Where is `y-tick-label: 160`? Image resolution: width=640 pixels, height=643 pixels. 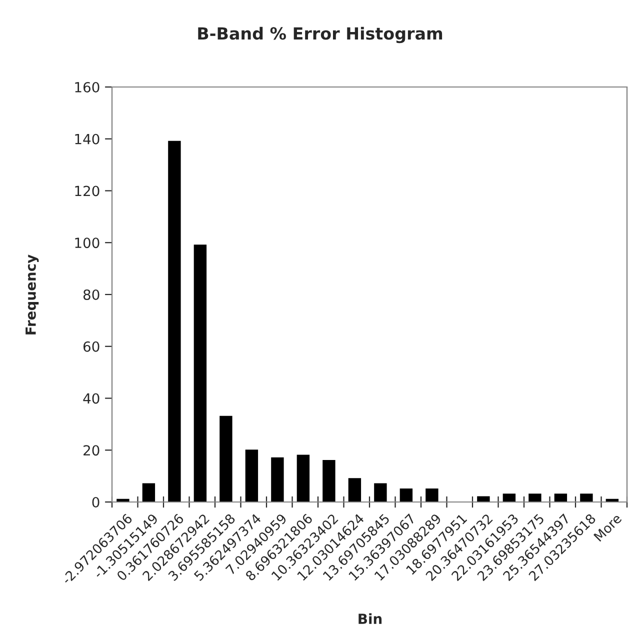
y-tick-label: 160 is located at coordinates (87, 87).